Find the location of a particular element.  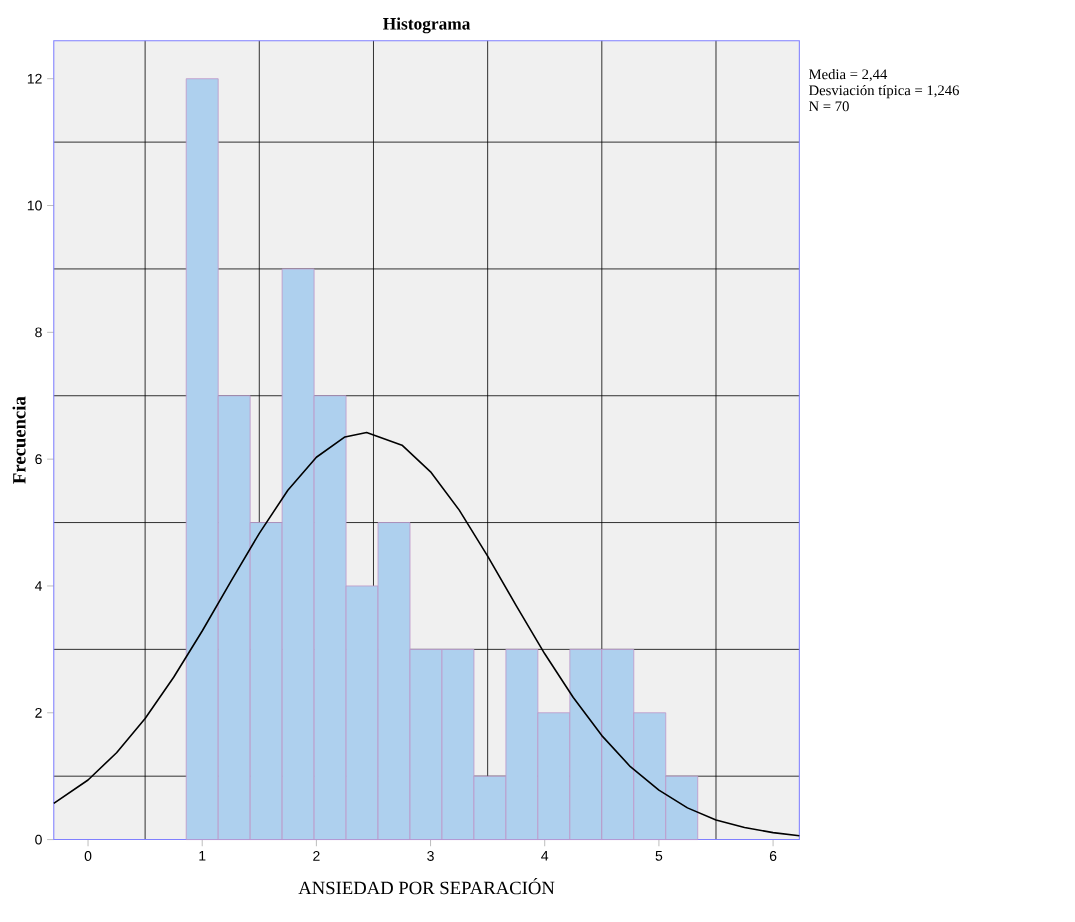

x-axis-title: ANSIEDAD POR SEPARACIÓN is located at coordinates (426, 886).